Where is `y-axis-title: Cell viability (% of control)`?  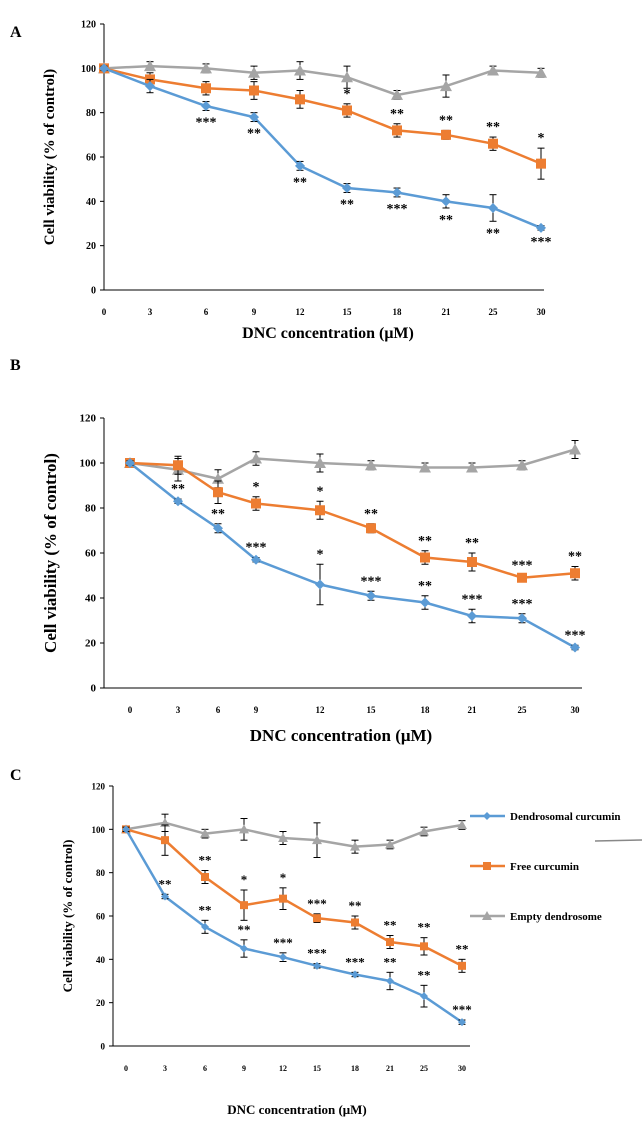
y-axis-title: Cell viability (% of control) is located at coordinates (50, 157).